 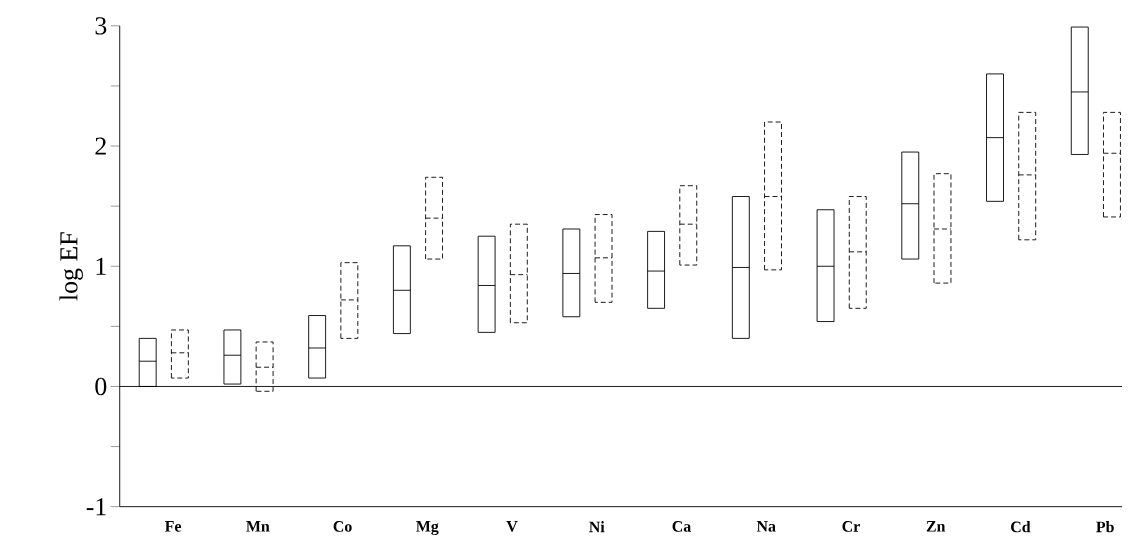 I want to click on x-tick-label: Ca, so click(x=681, y=526).